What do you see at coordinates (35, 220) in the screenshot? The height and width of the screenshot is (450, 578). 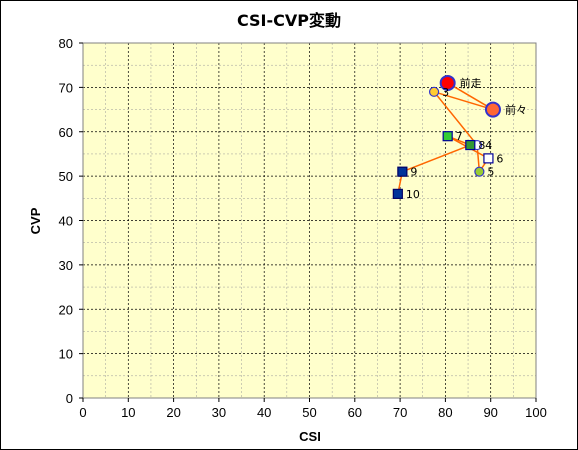 I see `y-axis-title: CVP` at bounding box center [35, 220].